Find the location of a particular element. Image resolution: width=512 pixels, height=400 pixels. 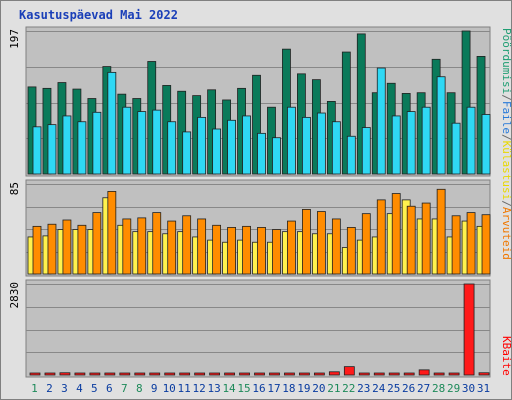

bar-hits-Pöördumisi-16 is located at coordinates (256, 124).